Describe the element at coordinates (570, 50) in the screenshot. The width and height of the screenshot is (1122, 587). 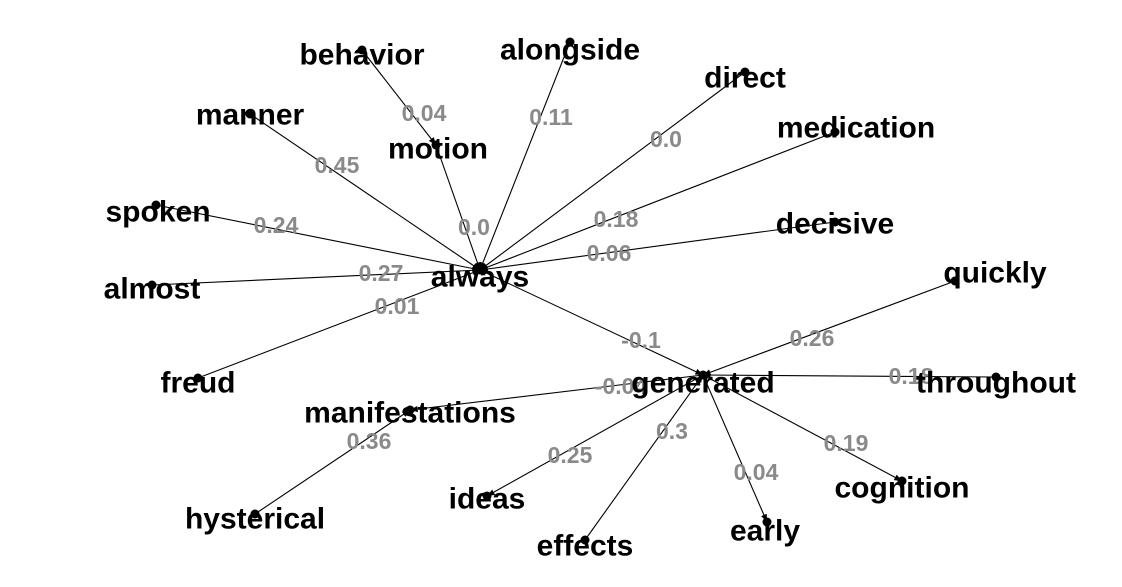
I see `node-label-alongside: alongside` at that location.